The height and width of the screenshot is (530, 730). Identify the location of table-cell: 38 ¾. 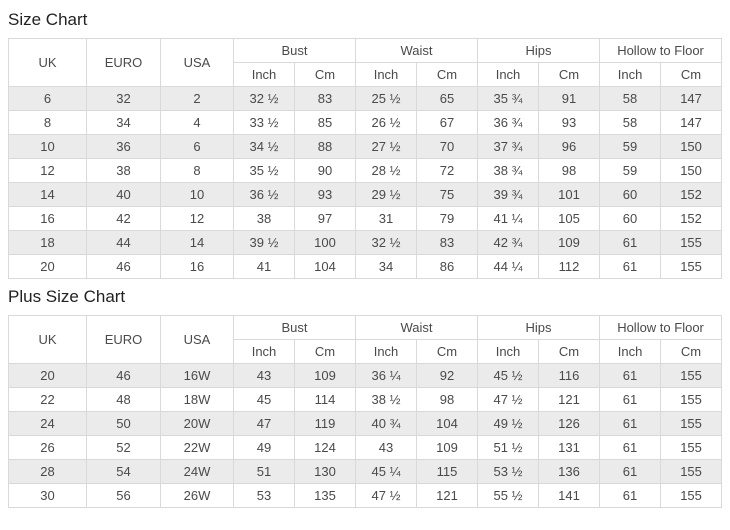
(508, 170).